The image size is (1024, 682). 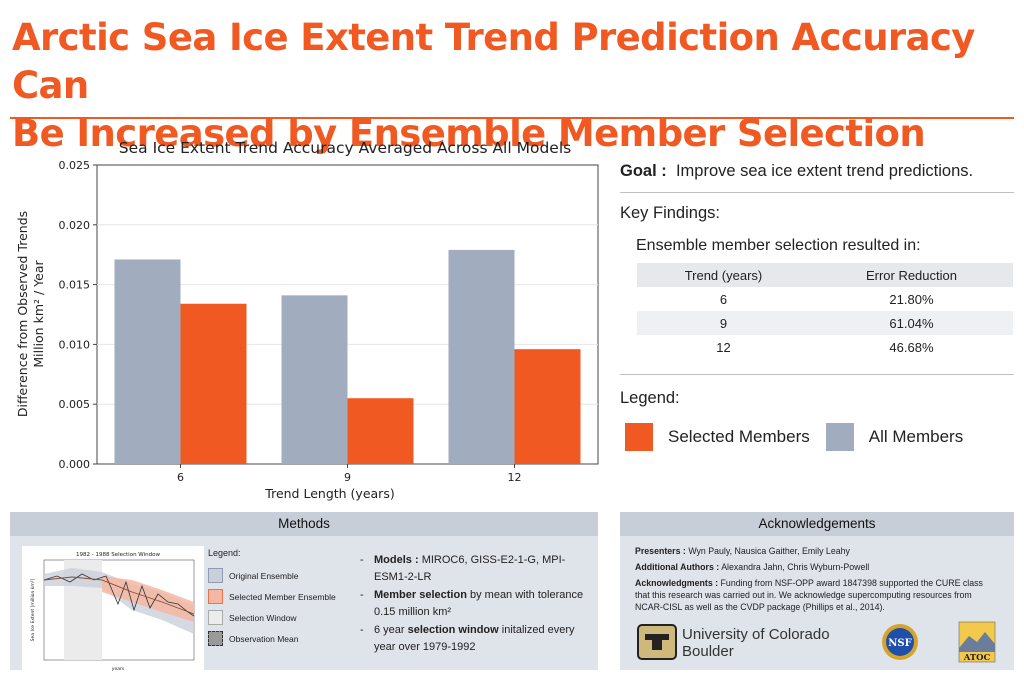 I want to click on table-header: Error Reduction, so click(x=911, y=275).